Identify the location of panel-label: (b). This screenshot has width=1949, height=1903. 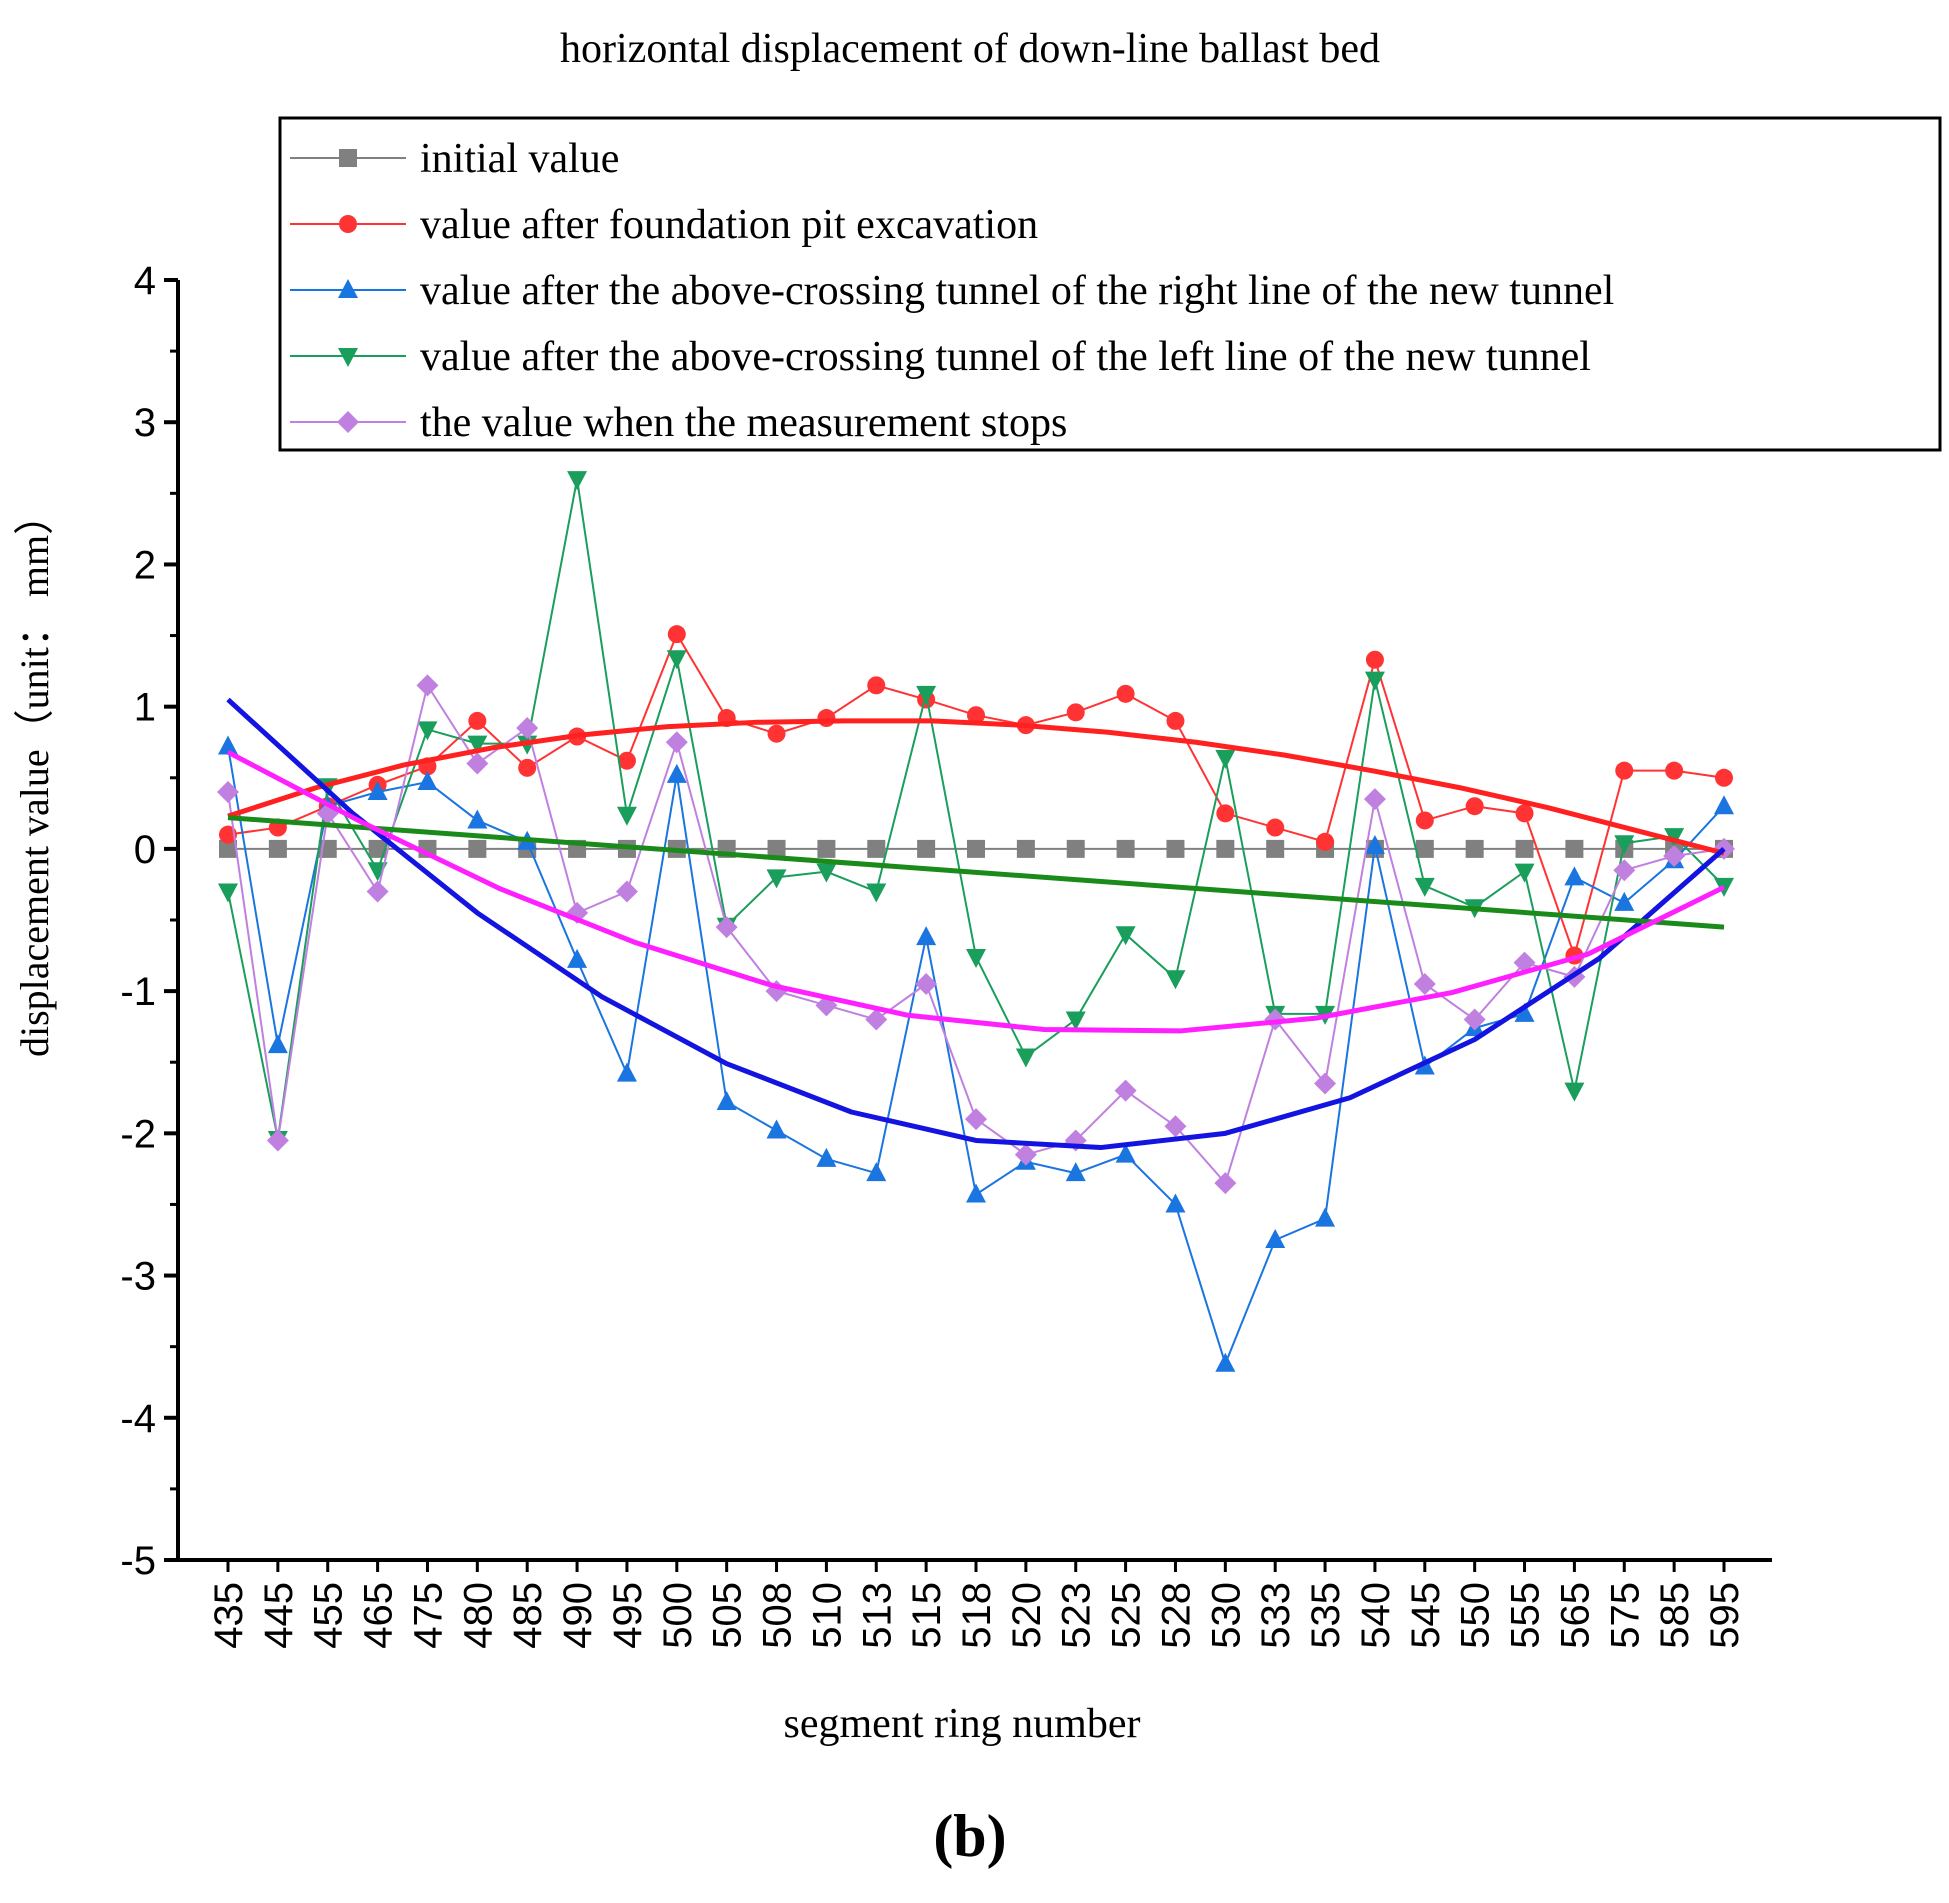
(969, 1836).